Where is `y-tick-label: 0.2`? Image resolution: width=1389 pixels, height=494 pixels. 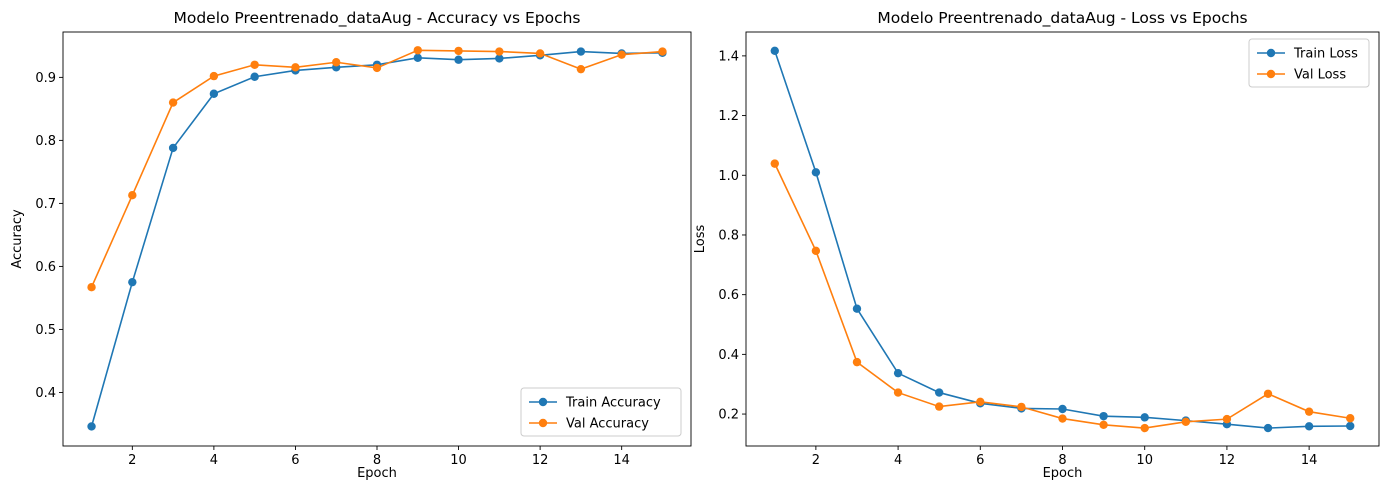 y-tick-label: 0.2 is located at coordinates (728, 415).